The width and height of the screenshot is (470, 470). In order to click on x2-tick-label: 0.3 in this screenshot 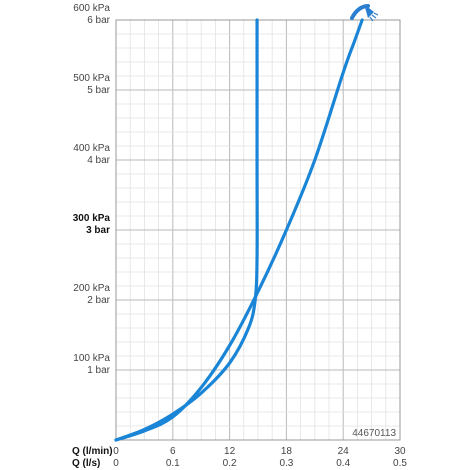, I will do `click(286, 463)`.